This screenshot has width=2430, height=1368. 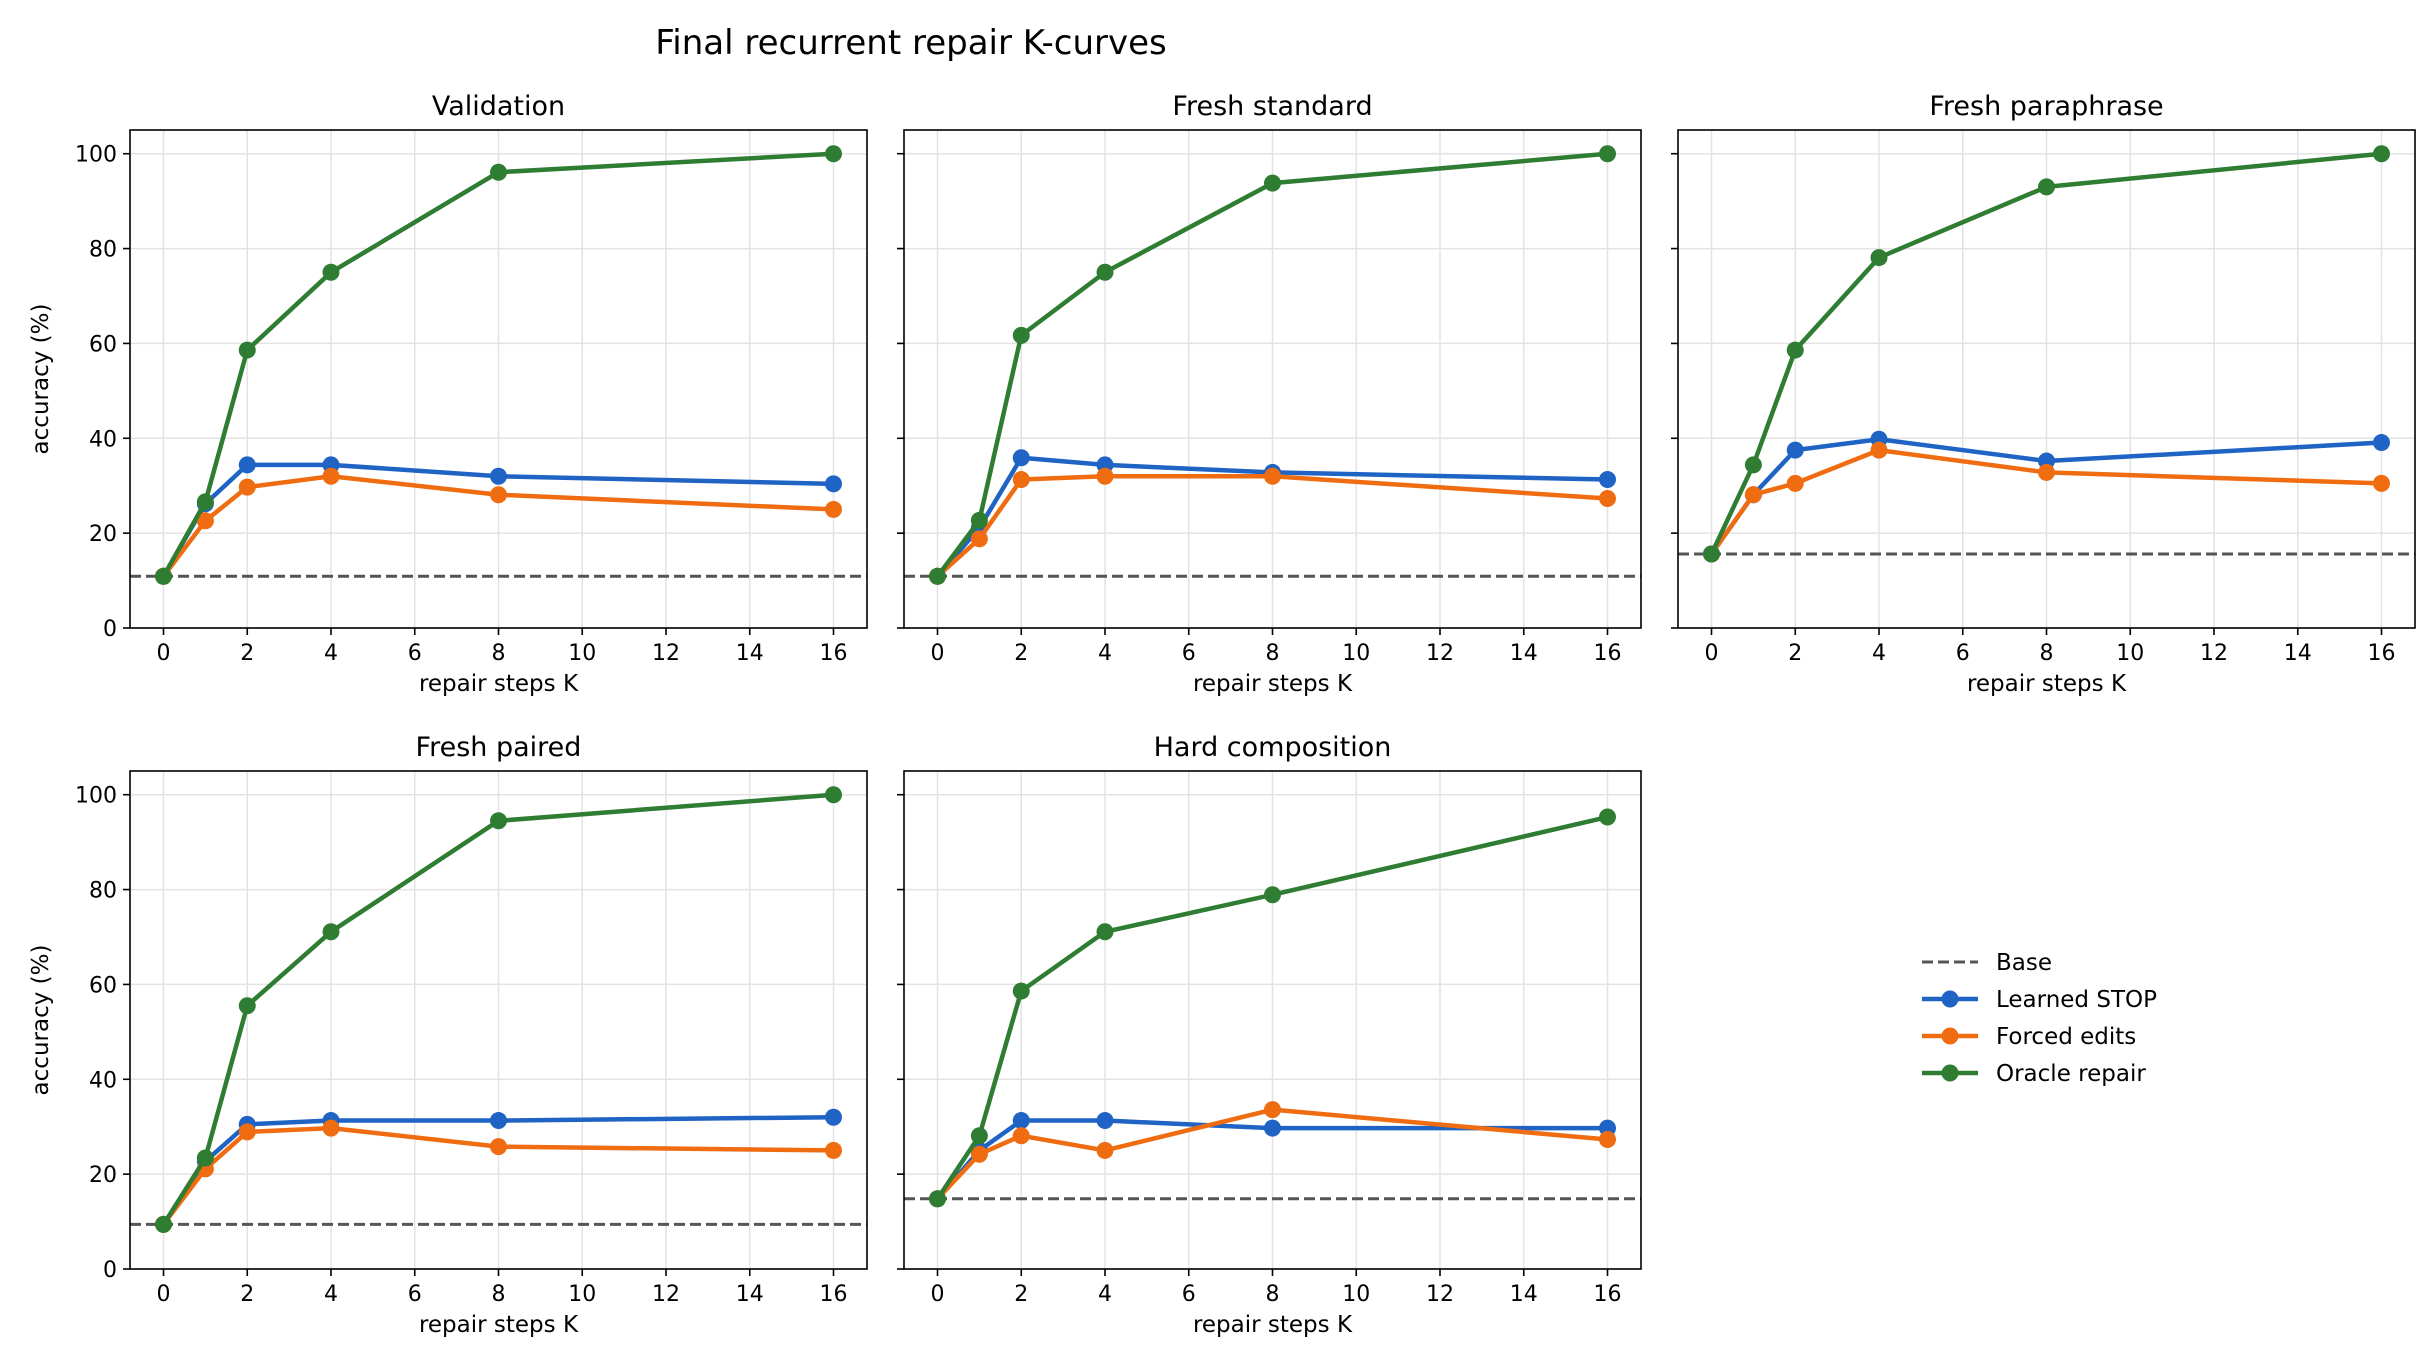 I want to click on series-forced-edits, so click(x=1272, y=1154).